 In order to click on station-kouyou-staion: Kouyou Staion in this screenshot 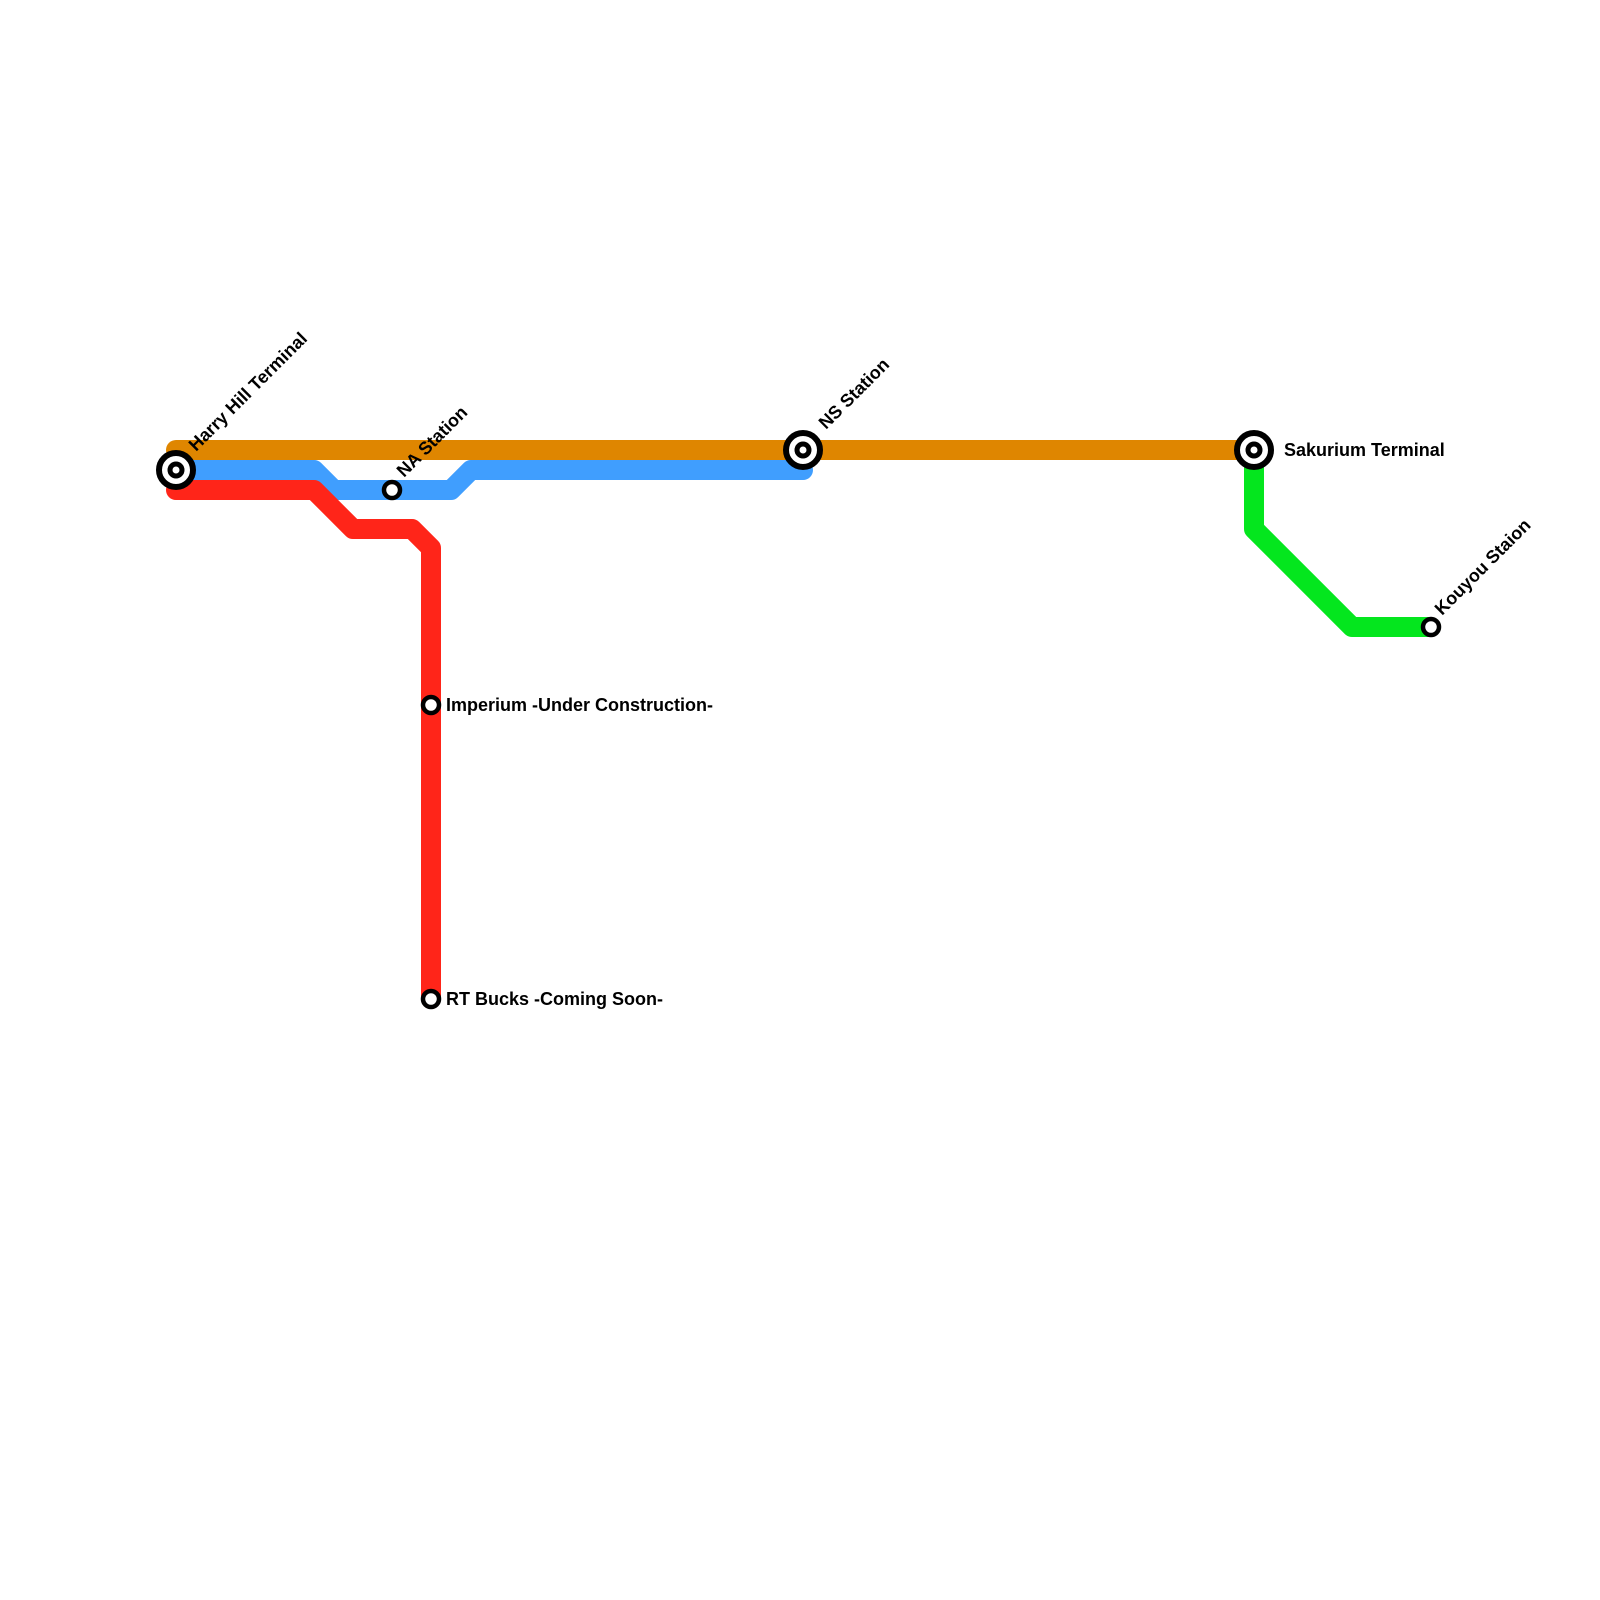, I will do `click(1477, 576)`.